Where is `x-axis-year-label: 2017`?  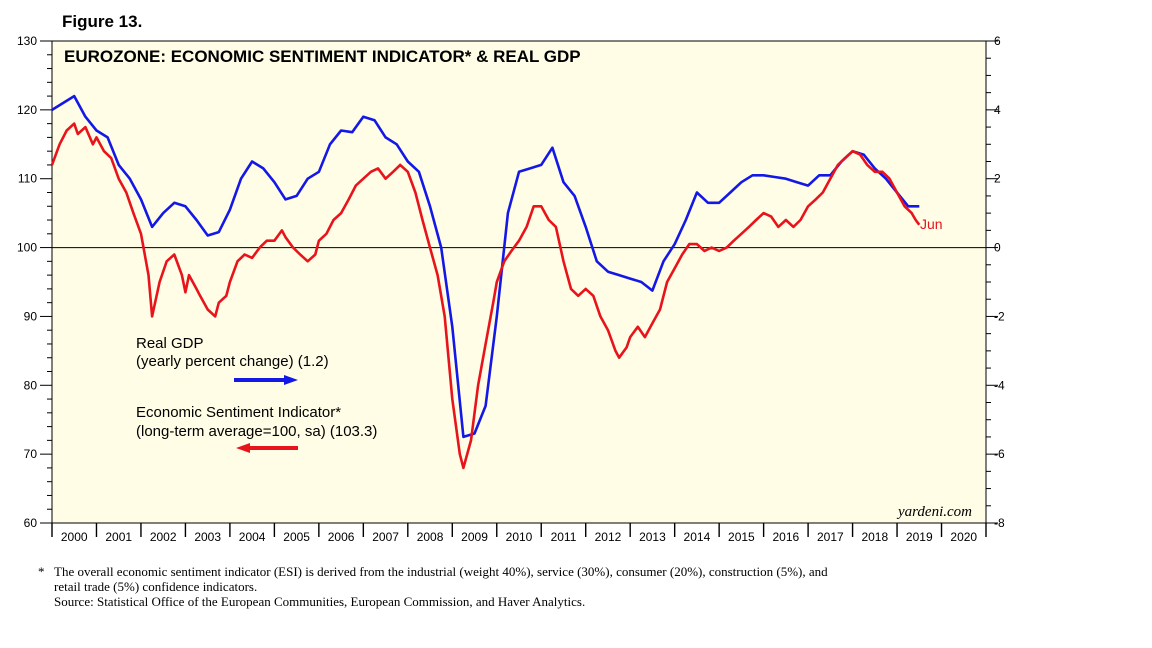
x-axis-year-label: 2017 is located at coordinates (830, 537).